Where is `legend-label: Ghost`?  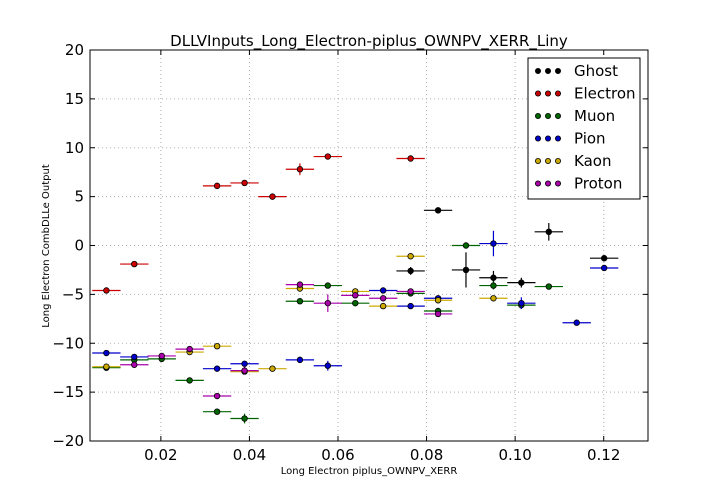 legend-label: Ghost is located at coordinates (596, 71).